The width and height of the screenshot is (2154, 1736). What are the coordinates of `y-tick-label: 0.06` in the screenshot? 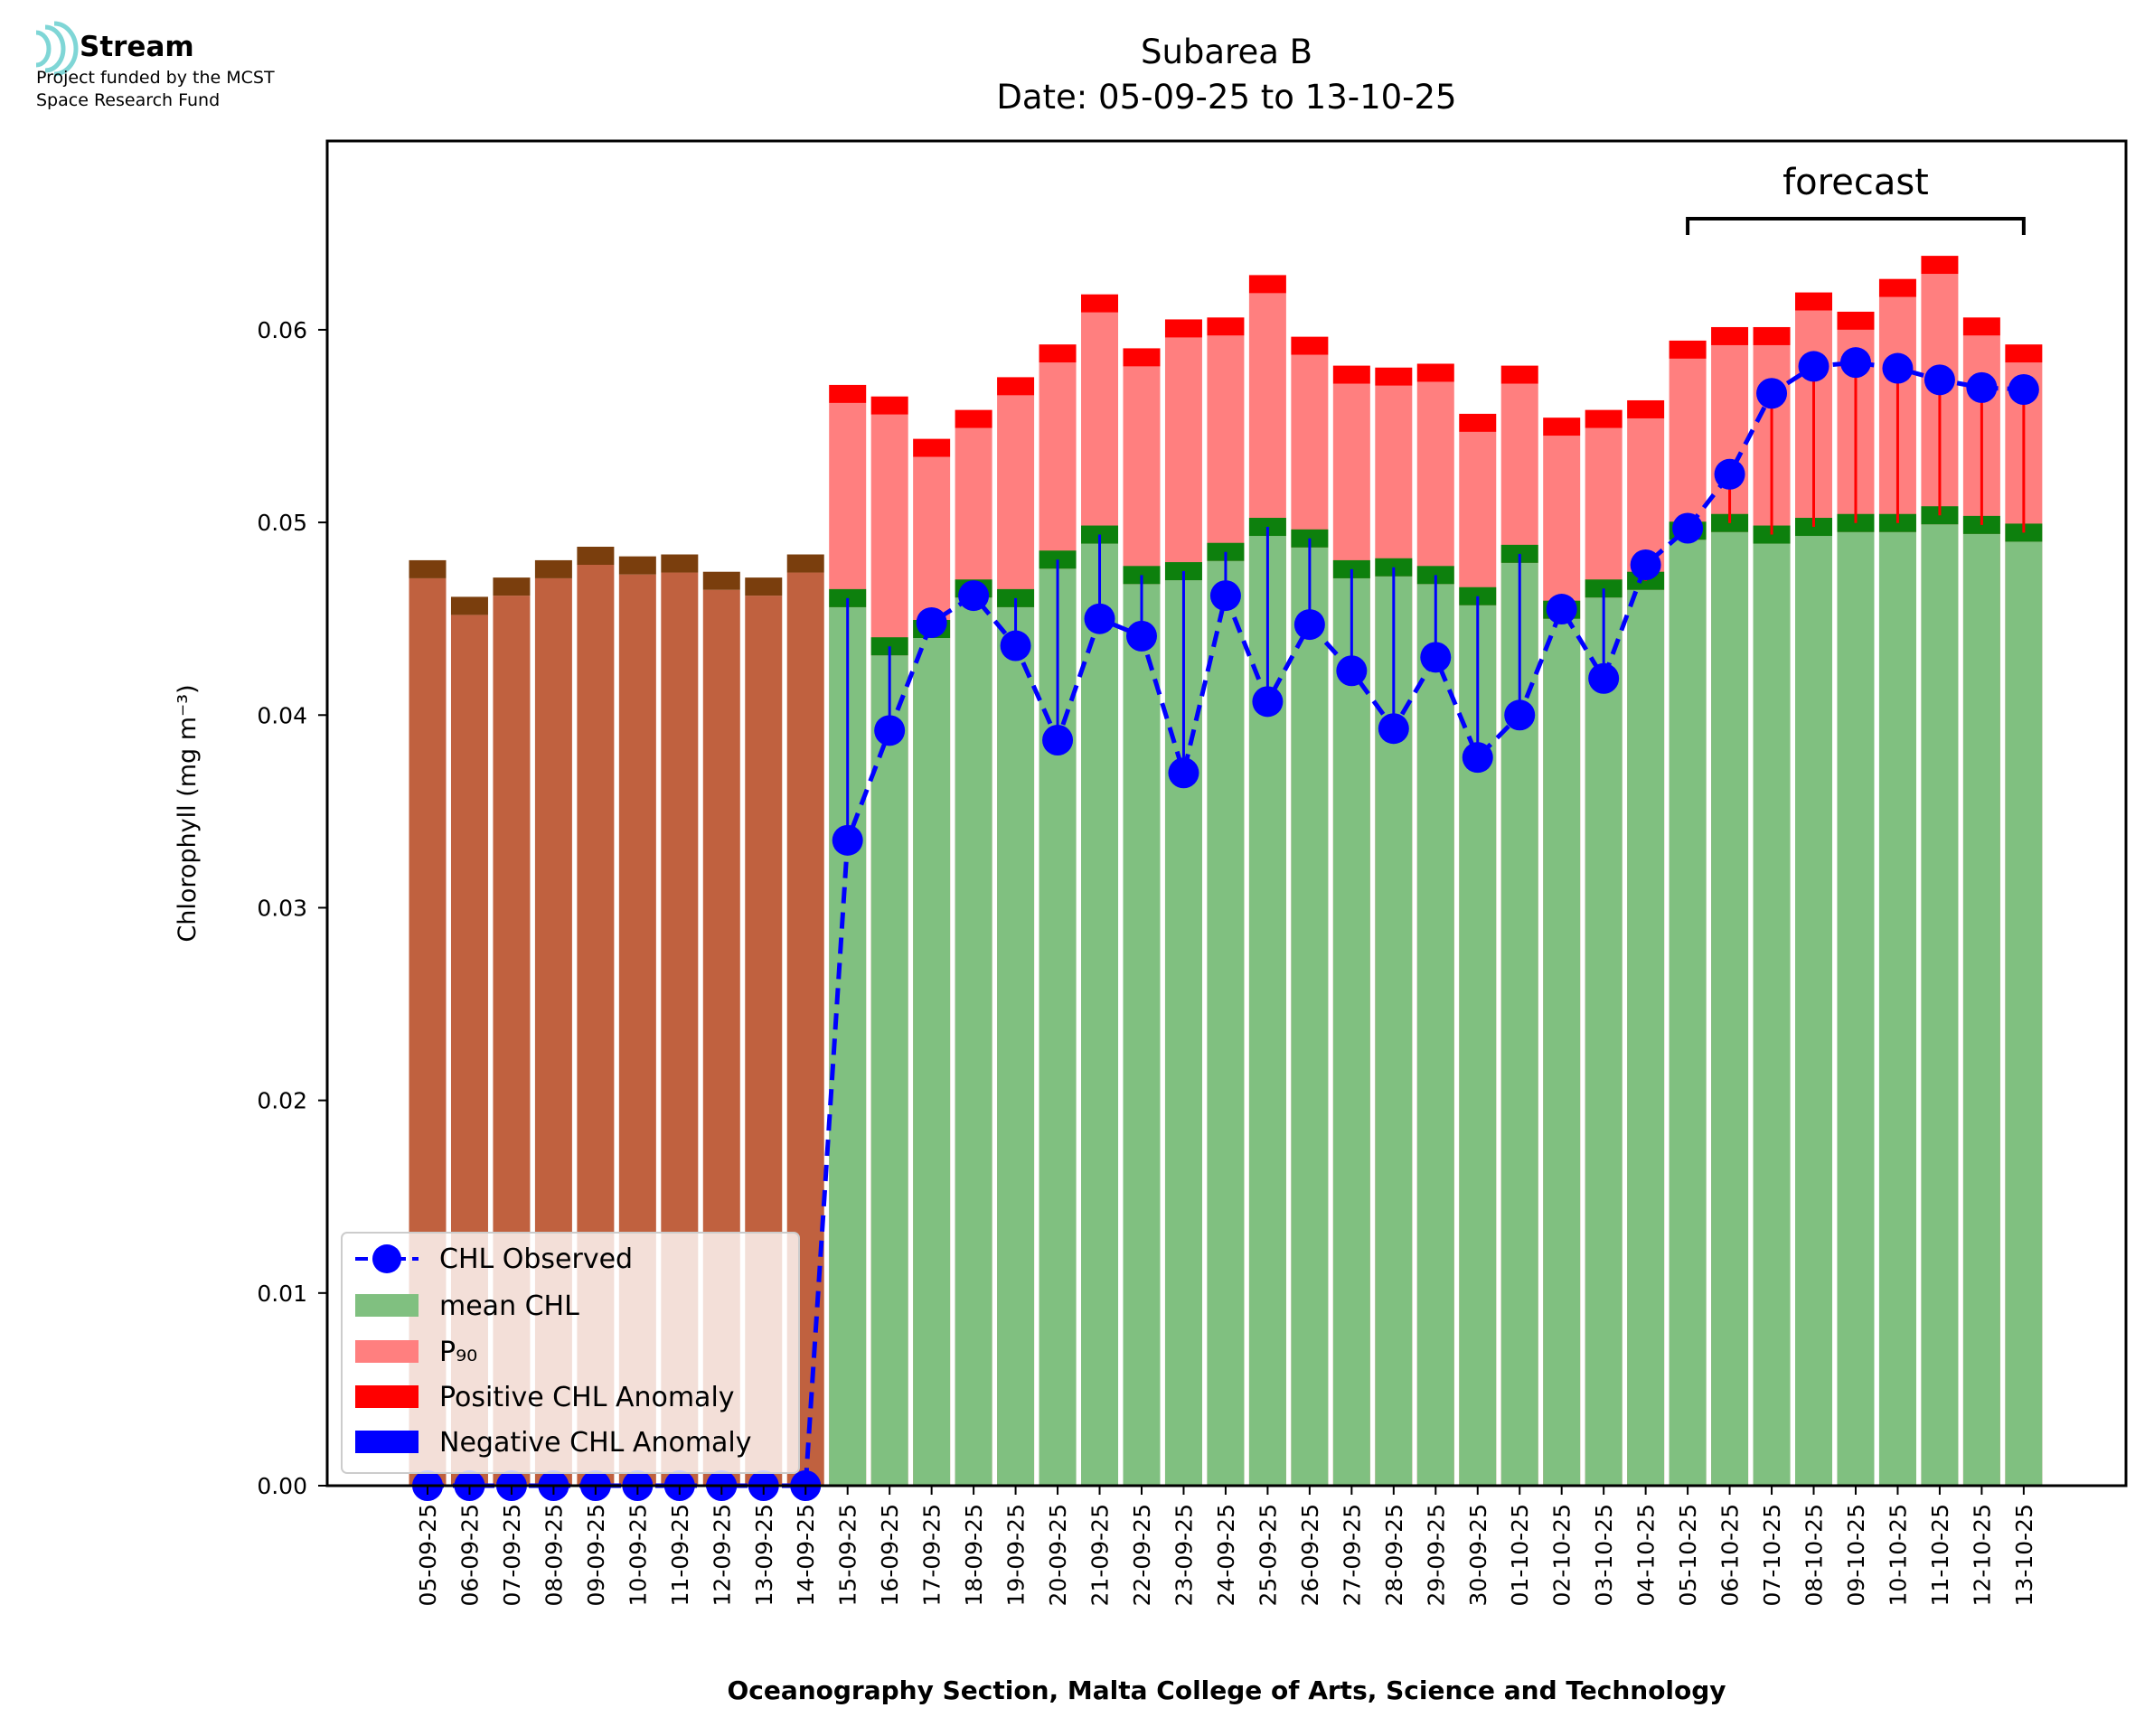 It's located at (282, 330).